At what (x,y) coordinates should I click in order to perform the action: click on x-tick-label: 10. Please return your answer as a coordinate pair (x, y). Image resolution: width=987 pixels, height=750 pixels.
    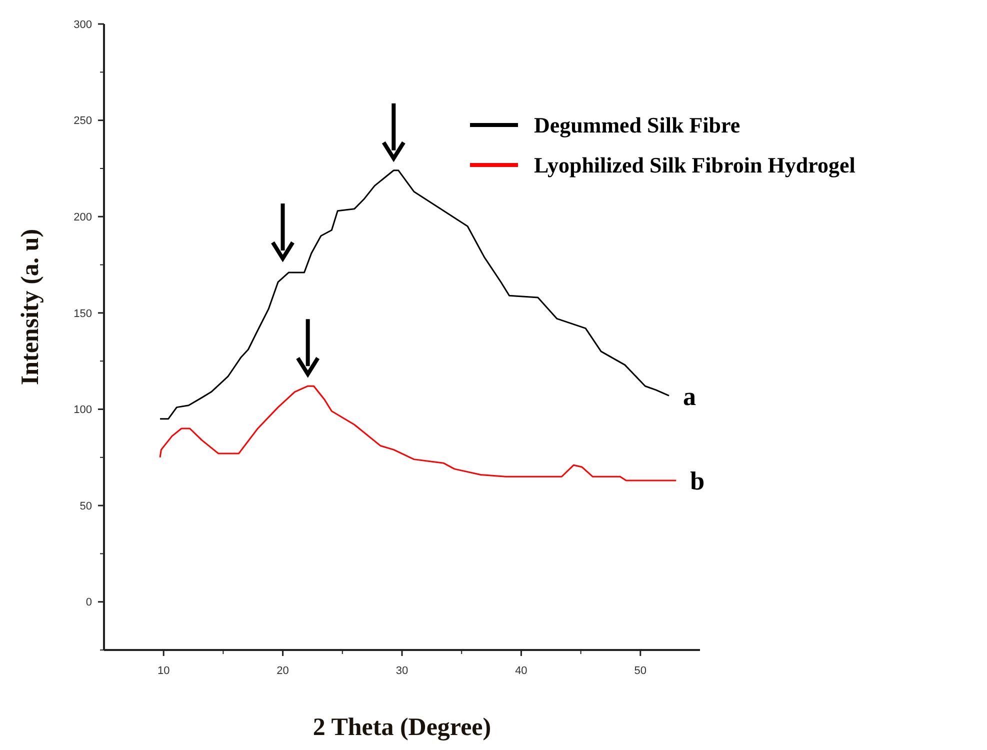
    Looking at the image, I should click on (163, 671).